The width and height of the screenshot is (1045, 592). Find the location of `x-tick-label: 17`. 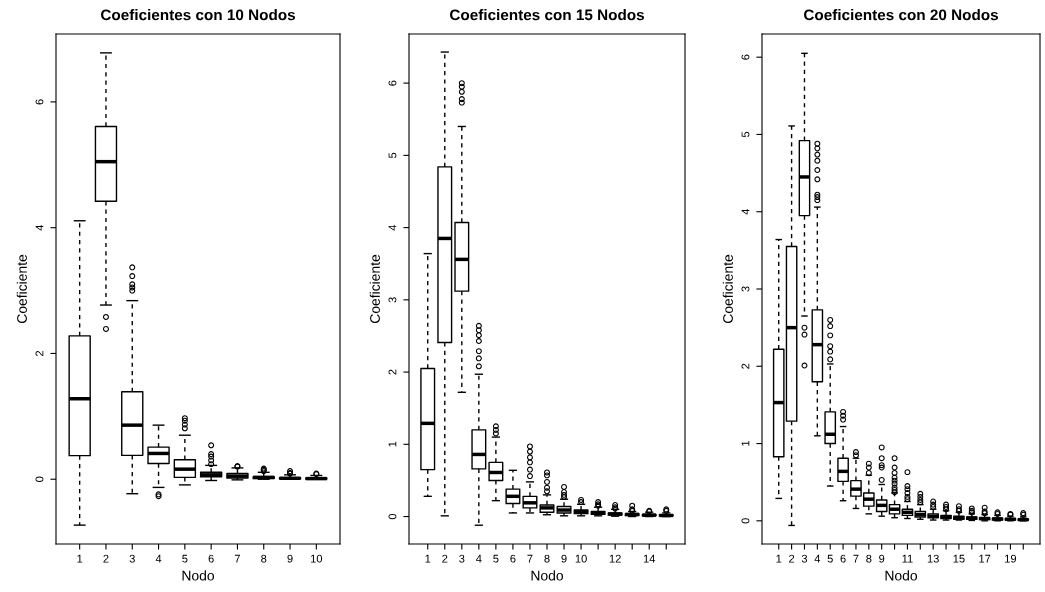

x-tick-label: 17 is located at coordinates (985, 558).